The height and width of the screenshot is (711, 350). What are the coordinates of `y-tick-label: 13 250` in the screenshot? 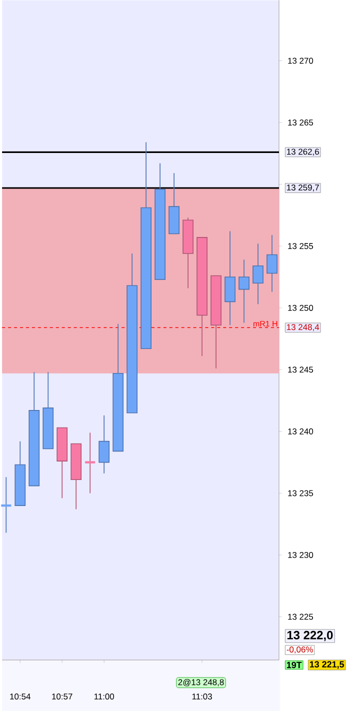 It's located at (301, 307).